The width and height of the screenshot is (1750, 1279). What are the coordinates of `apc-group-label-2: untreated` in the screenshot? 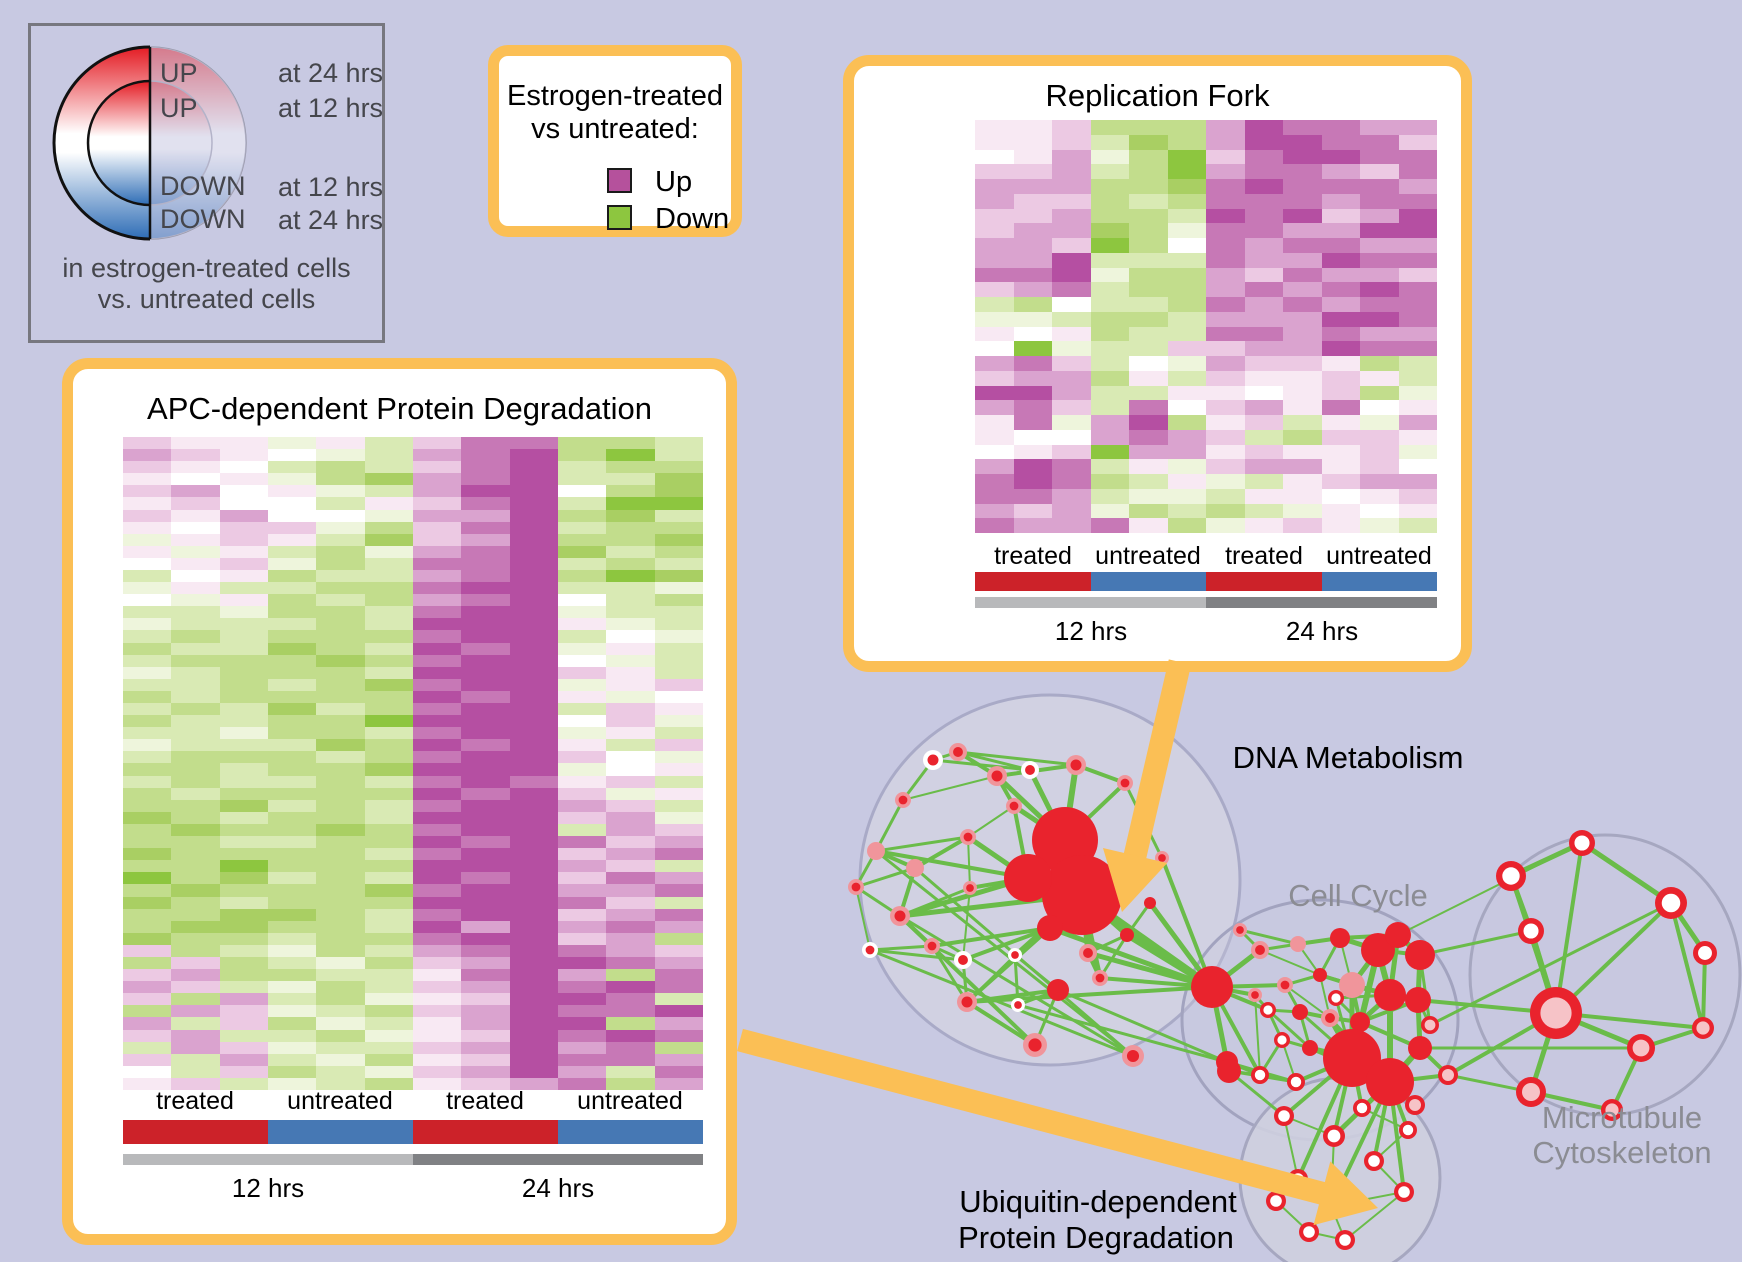 It's located at (340, 1101).